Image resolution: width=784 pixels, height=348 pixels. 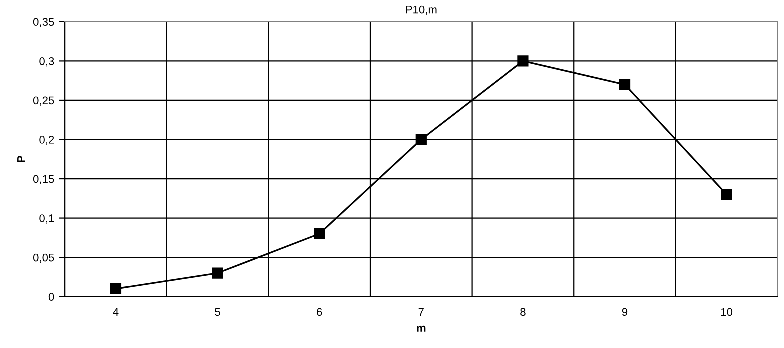 What do you see at coordinates (43, 179) in the screenshot?
I see `y-tick-label: 0,15` at bounding box center [43, 179].